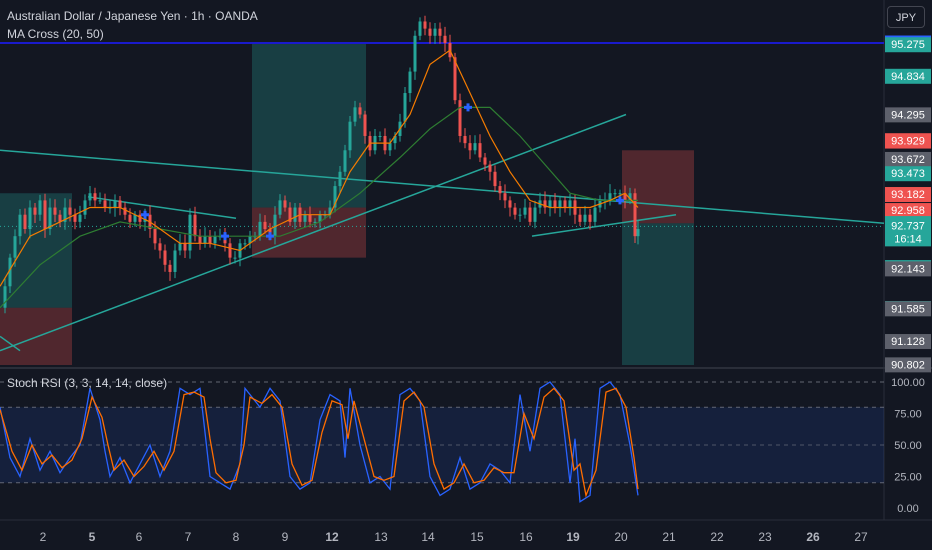 This screenshot has width=932, height=550. What do you see at coordinates (55, 34) in the screenshot?
I see `indicator-label-ma-cross: MA Cross (20, 50)` at bounding box center [55, 34].